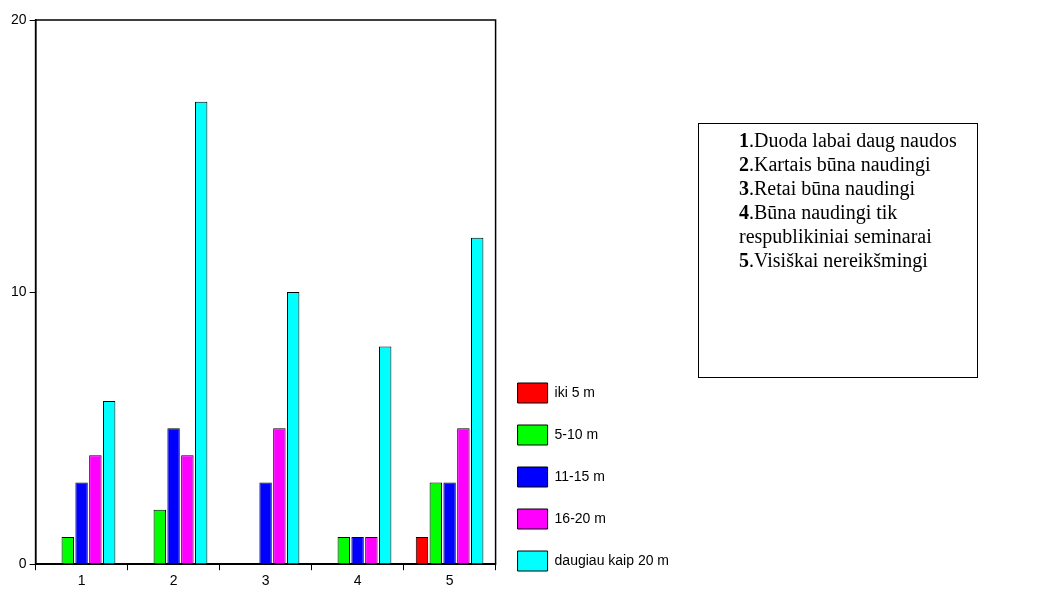 The height and width of the screenshot is (597, 1042). I want to click on x-tick-label: 1, so click(81, 580).